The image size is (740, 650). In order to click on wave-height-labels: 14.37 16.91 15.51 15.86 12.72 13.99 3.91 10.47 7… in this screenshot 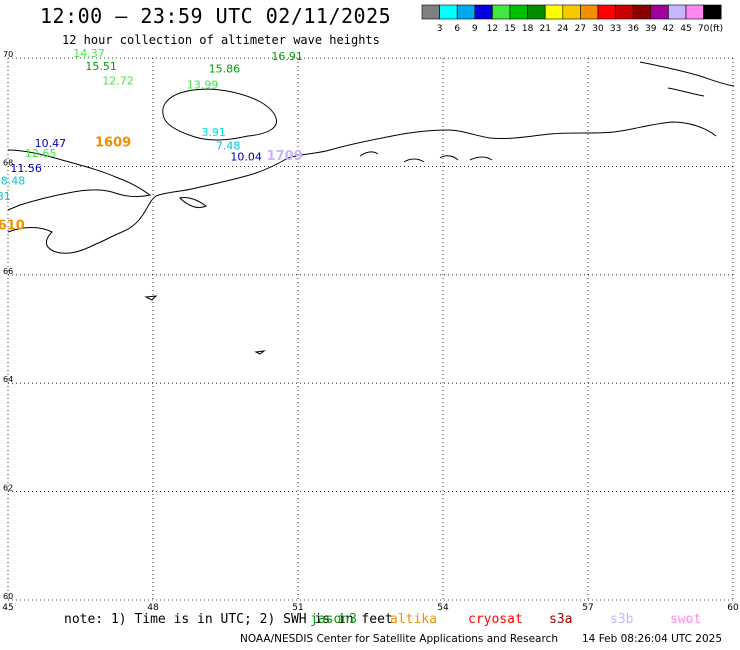, I will do `click(151, 125)`.